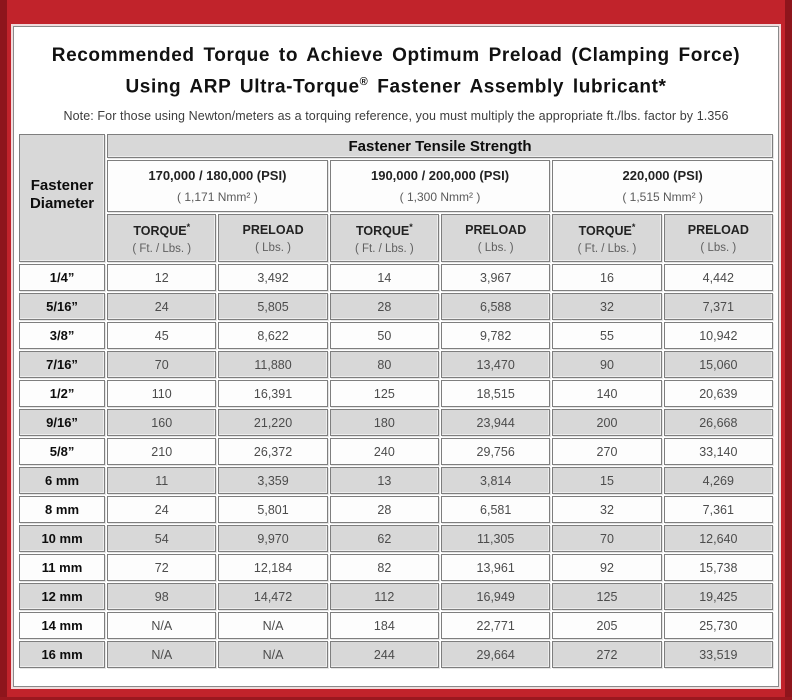 The image size is (792, 700). What do you see at coordinates (162, 423) in the screenshot?
I see `torque-value-cell: 160` at bounding box center [162, 423].